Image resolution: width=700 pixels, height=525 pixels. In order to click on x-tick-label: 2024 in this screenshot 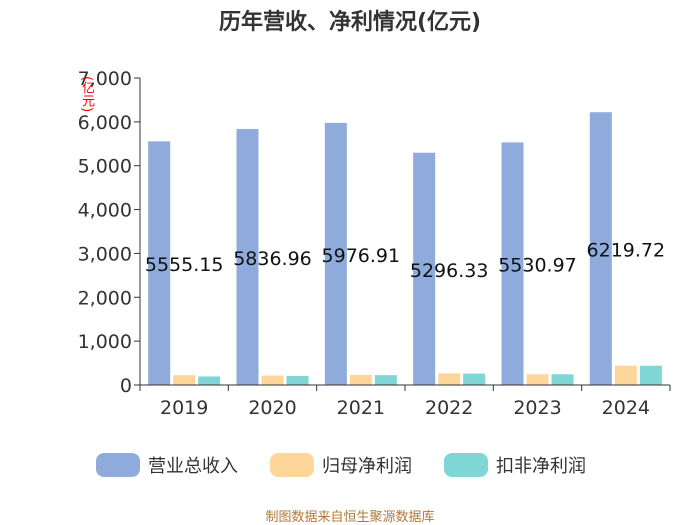, I will do `click(626, 408)`.